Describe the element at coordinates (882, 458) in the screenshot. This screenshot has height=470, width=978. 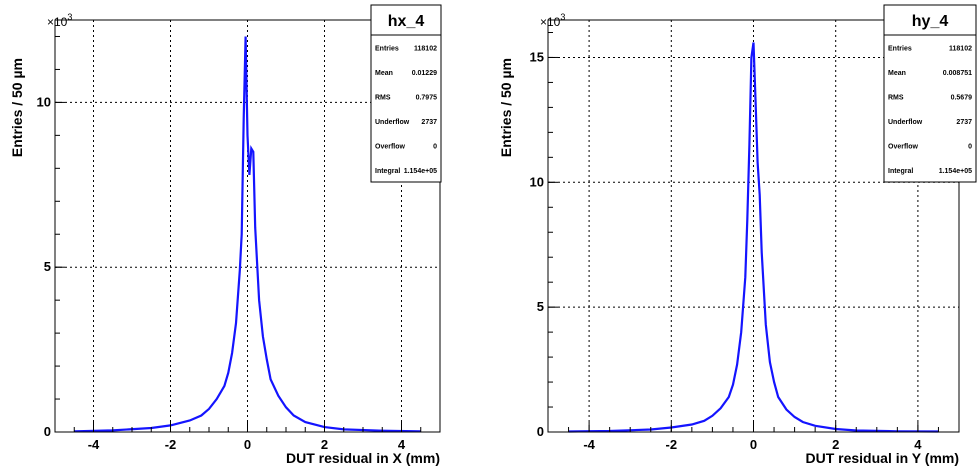
I see `x-axis-label: DUT residual in Y (mm)` at that location.